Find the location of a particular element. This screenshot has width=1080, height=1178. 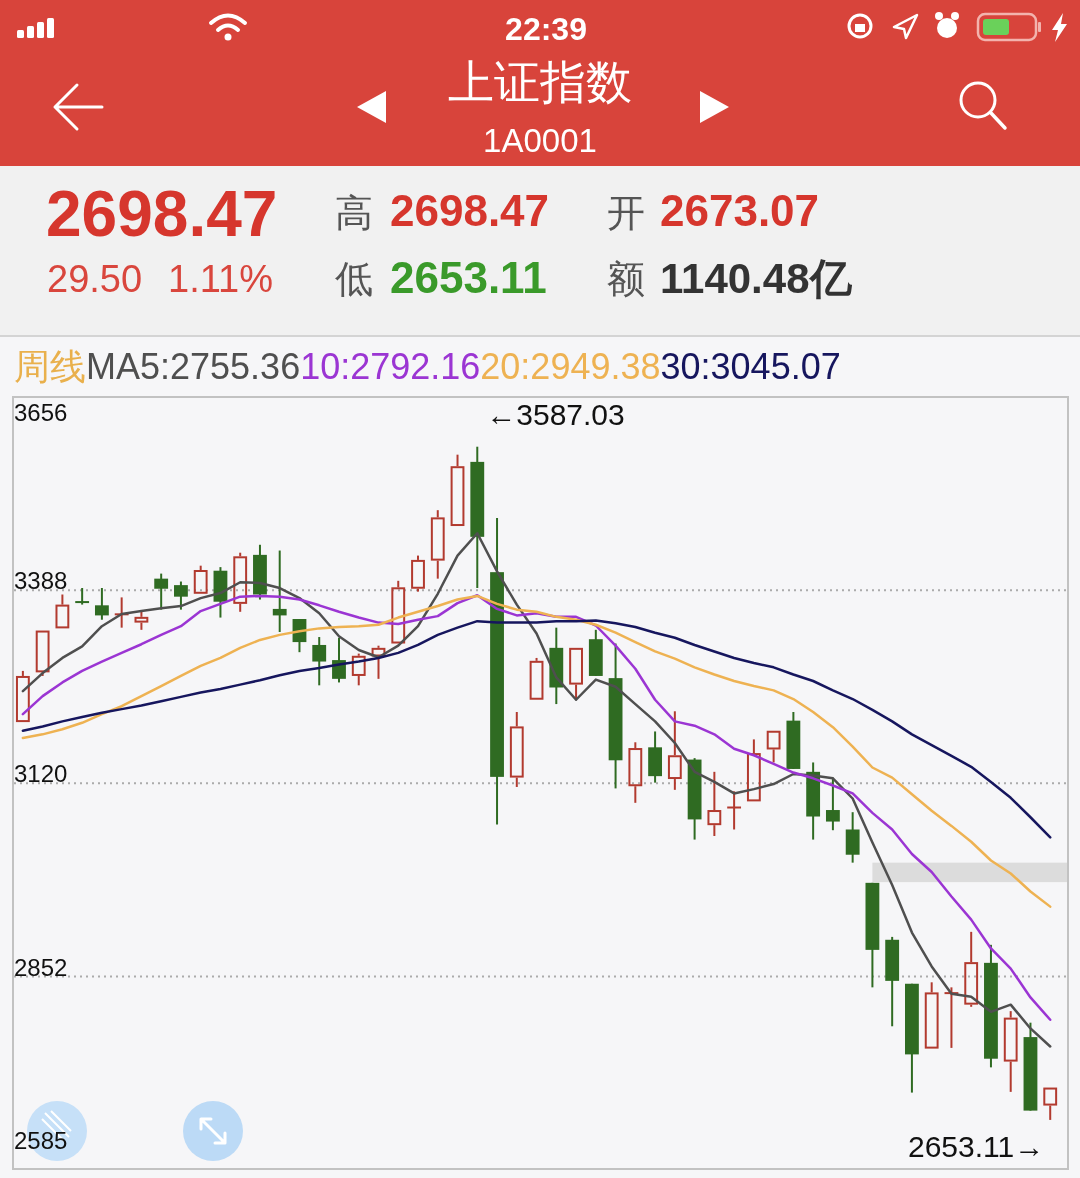

text: 额 is located at coordinates (626, 279).